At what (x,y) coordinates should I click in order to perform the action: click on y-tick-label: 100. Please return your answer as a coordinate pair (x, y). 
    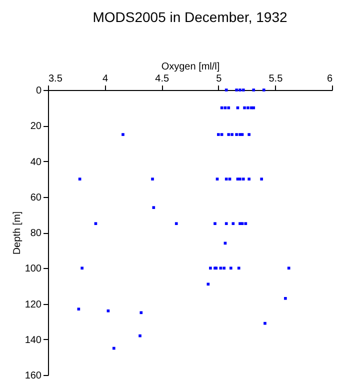
    Looking at the image, I should click on (33, 269).